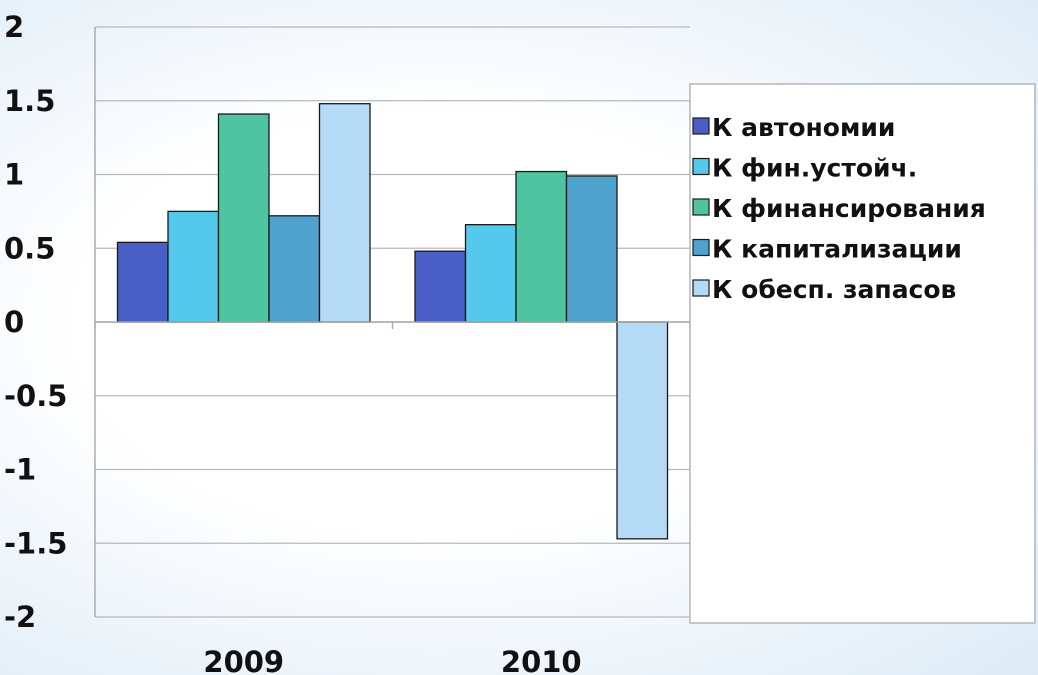 The image size is (1038, 675). What do you see at coordinates (35, 396) in the screenshot?
I see `y-tick-label: -0.5` at bounding box center [35, 396].